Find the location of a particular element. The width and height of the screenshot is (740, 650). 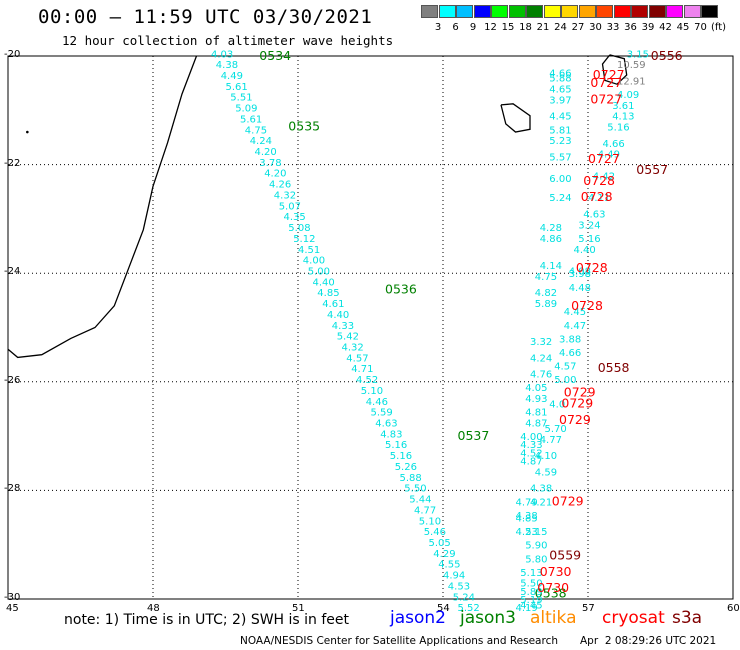

legend-label: 3 is located at coordinates (438, 27).